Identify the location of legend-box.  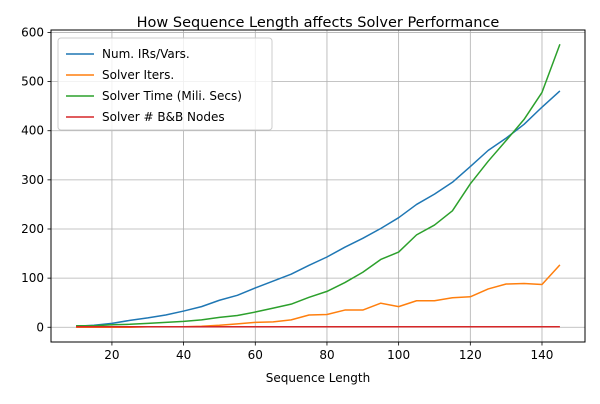
(165, 84).